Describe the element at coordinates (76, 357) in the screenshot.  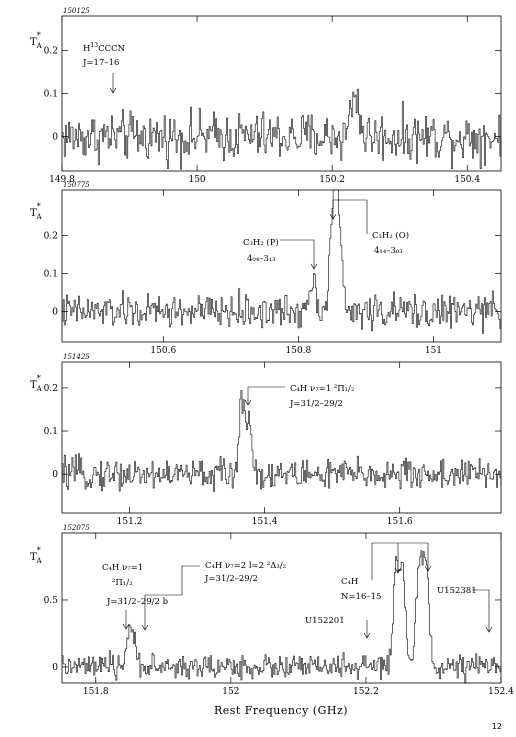
I see `panel-3-id: 151425` at that location.